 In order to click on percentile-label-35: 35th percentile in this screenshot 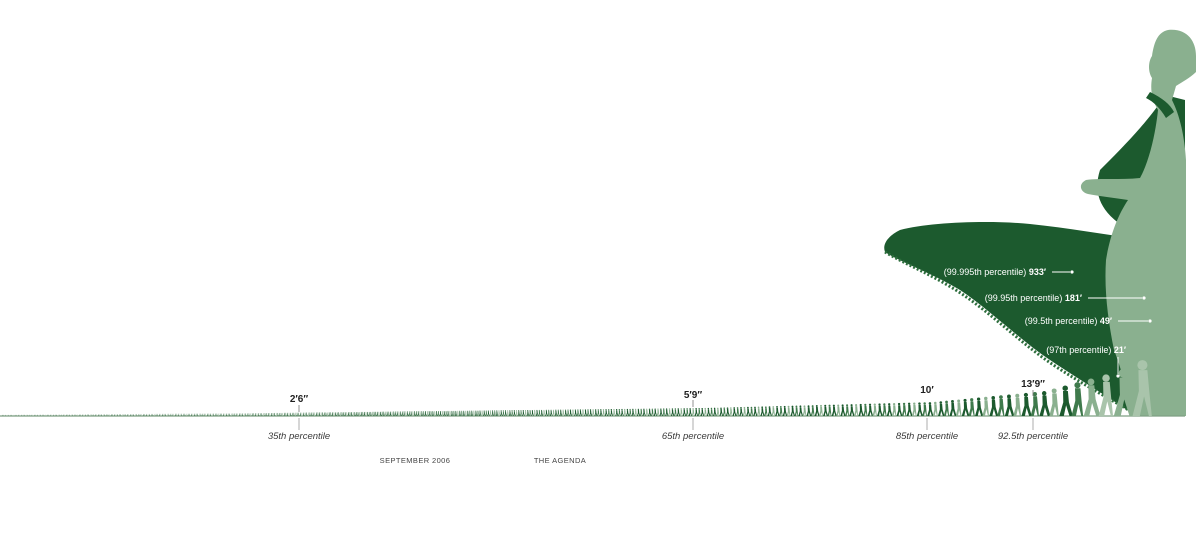, I will do `click(299, 436)`.